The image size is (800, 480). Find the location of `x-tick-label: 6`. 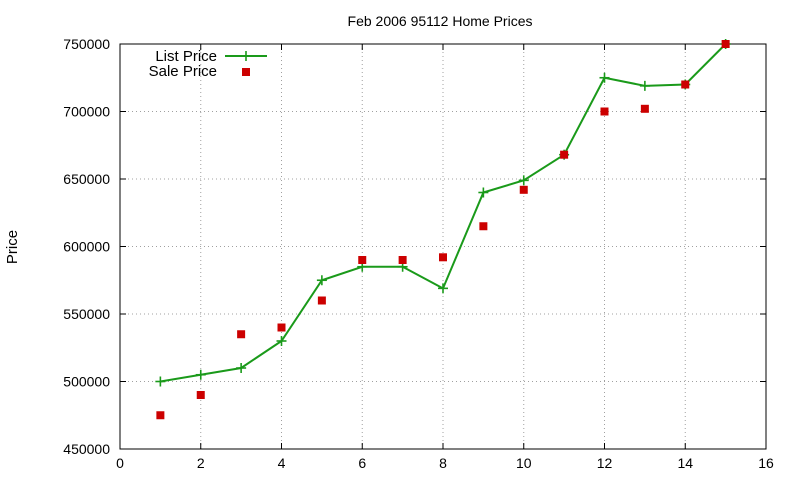

x-tick-label: 6 is located at coordinates (362, 463).